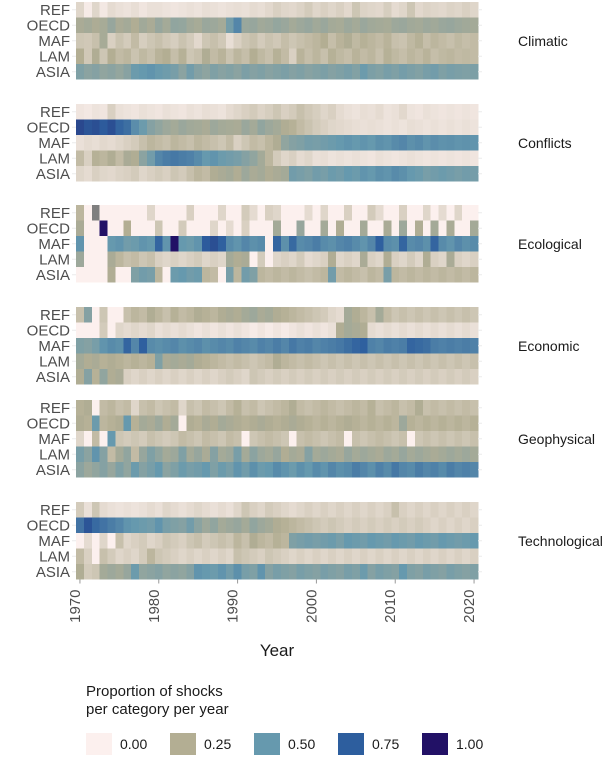 The image size is (602, 768). Describe the element at coordinates (55, 408) in the screenshot. I see `y-axis-tick-label-ref: REF` at that location.